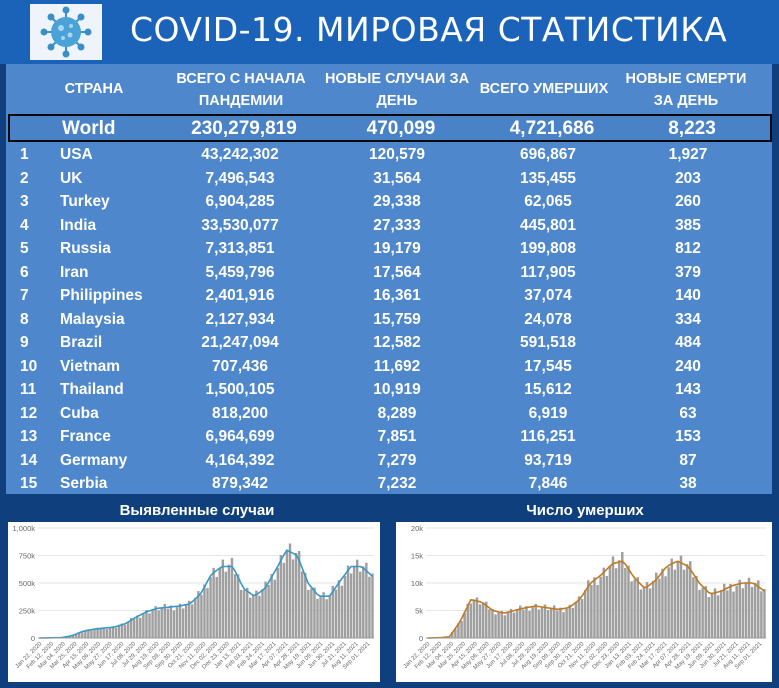 This screenshot has height=688, width=779. Describe the element at coordinates (90, 366) in the screenshot. I see `row-country: Vietnam` at that location.